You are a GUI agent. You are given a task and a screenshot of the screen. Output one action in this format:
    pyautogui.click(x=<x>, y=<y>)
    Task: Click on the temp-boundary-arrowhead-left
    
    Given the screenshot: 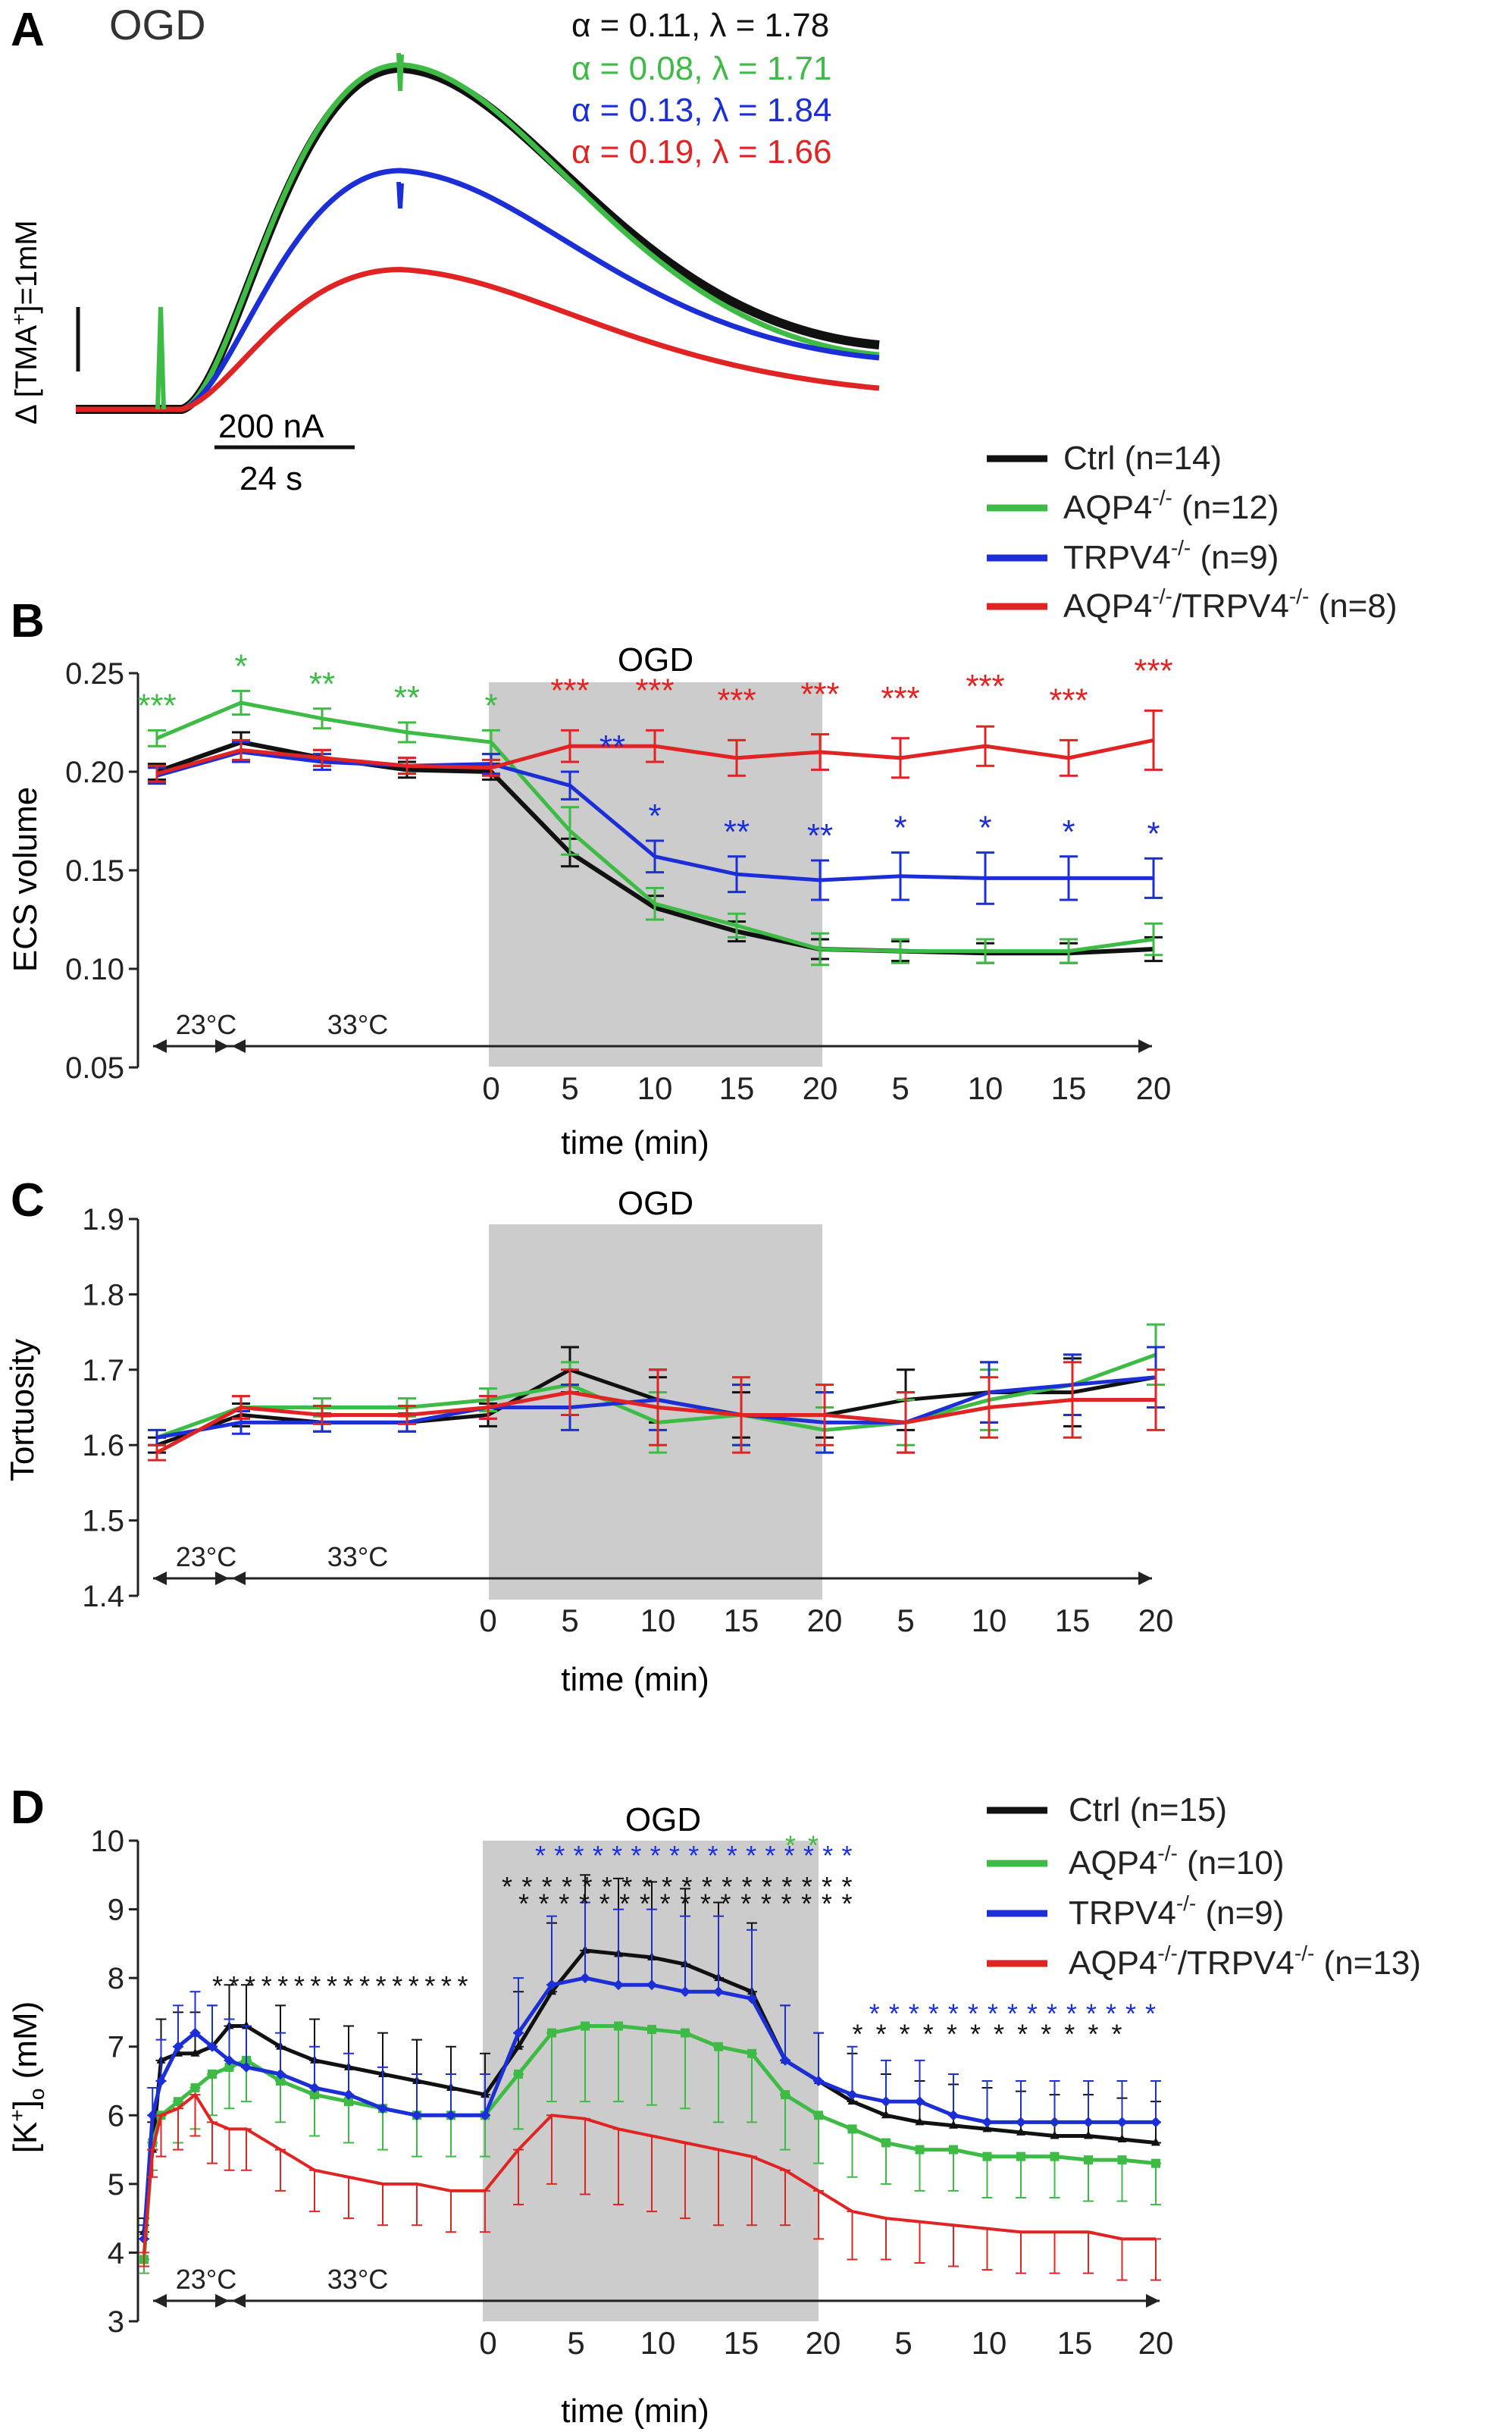 What is the action you would take?
    pyautogui.click(x=222, y=1579)
    